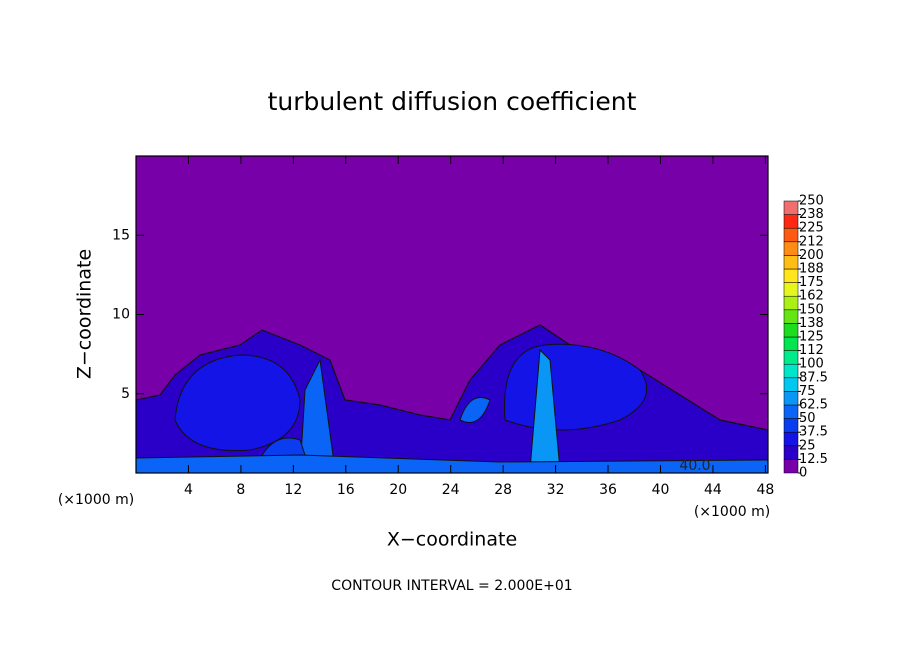 This screenshot has width=904, height=654. What do you see at coordinates (813, 377) in the screenshot?
I see `colorbar-label: 87.5` at bounding box center [813, 377].